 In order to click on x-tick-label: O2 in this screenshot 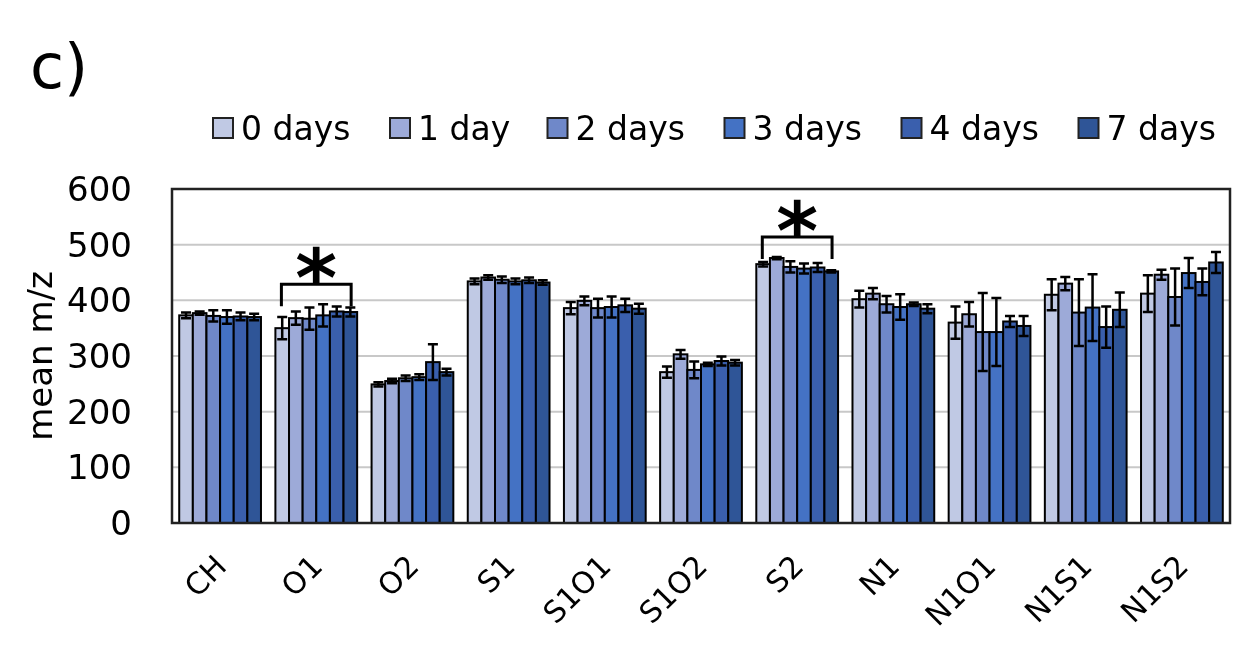, I will do `click(398, 576)`.